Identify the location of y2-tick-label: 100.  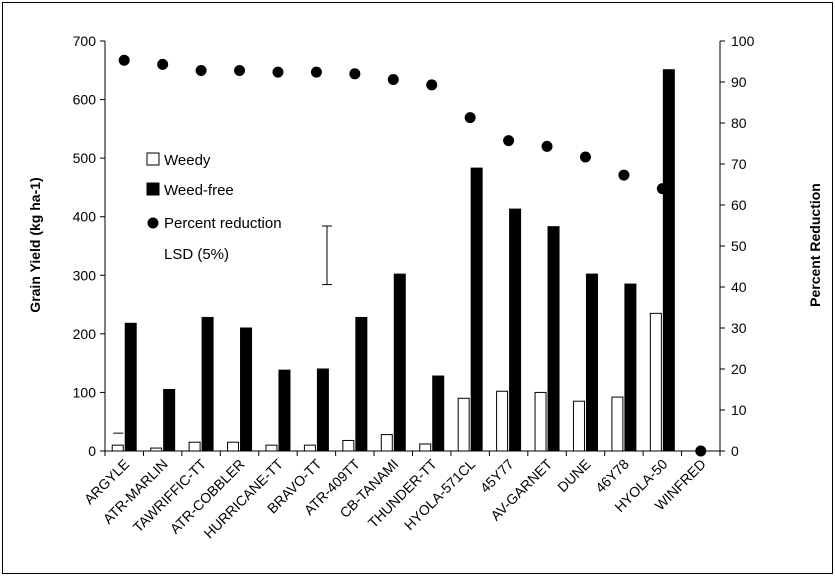
(743, 41).